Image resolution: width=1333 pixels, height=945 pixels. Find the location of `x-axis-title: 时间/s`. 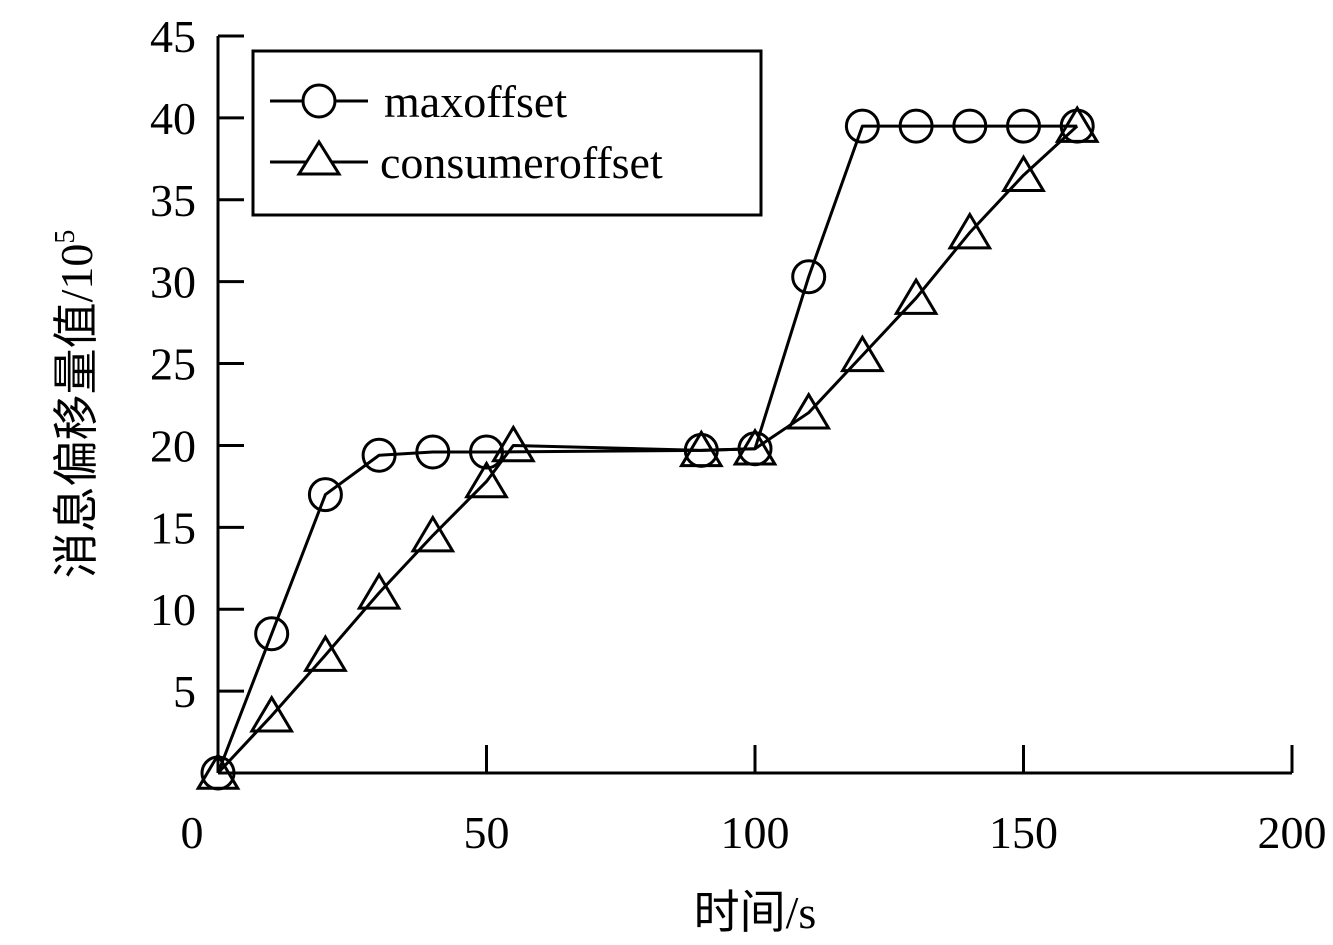

x-axis-title: 时间/s is located at coordinates (755, 912).